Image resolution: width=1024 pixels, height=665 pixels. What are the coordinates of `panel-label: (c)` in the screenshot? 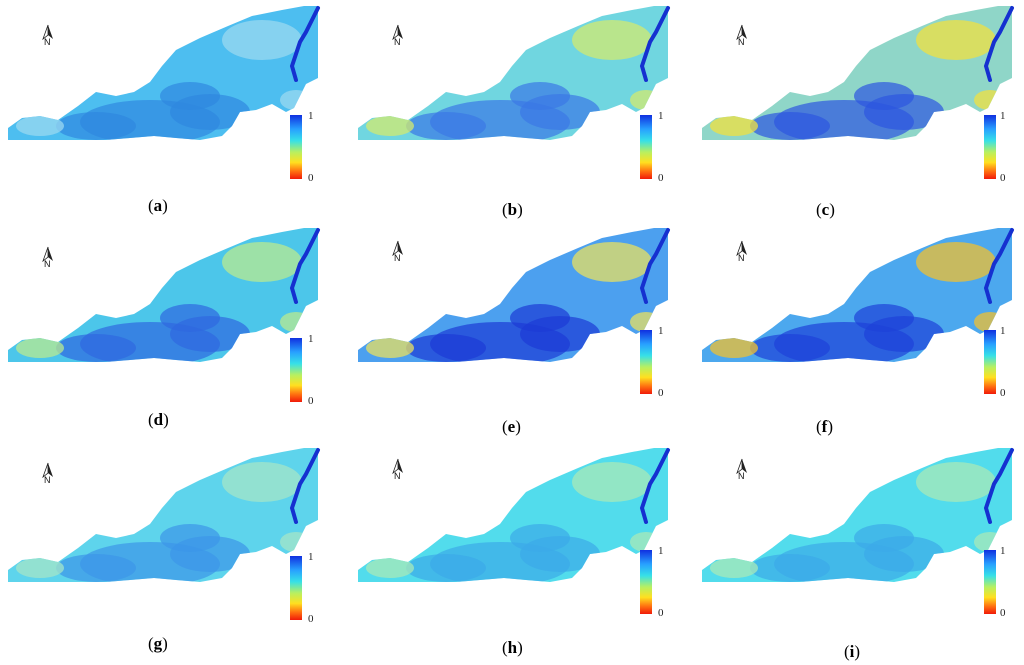 It's located at (825, 209).